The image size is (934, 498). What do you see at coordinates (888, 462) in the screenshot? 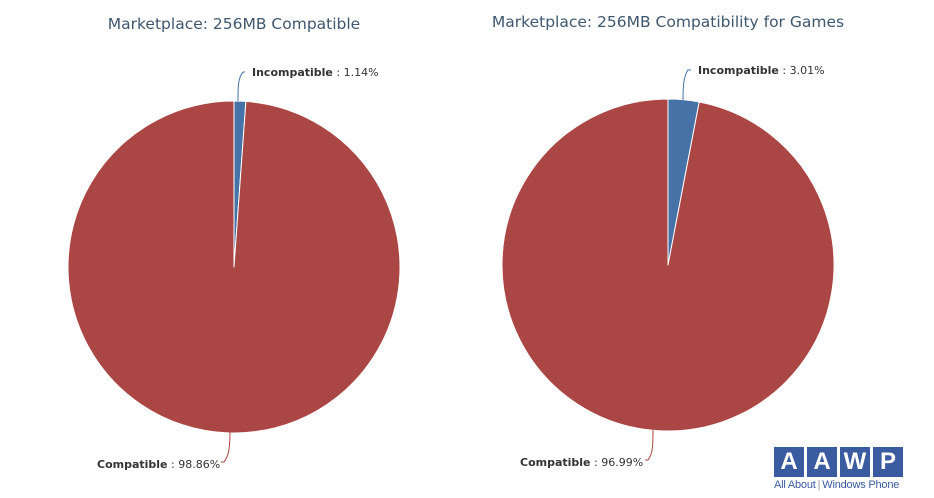
I see `logo-letter-p: P` at bounding box center [888, 462].